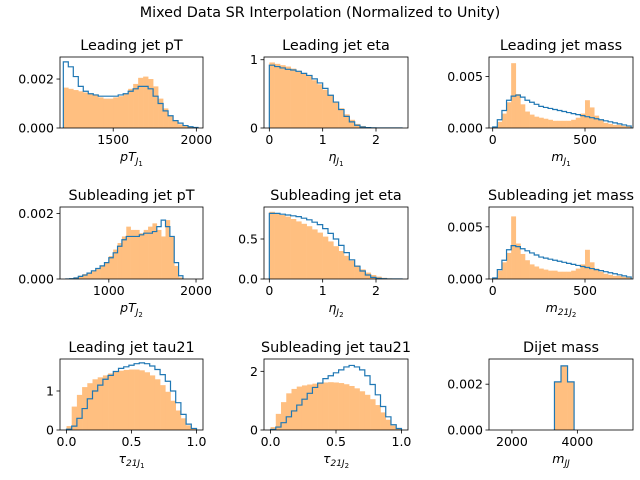  I want to click on y-tick-label: 2, so click(254, 371).